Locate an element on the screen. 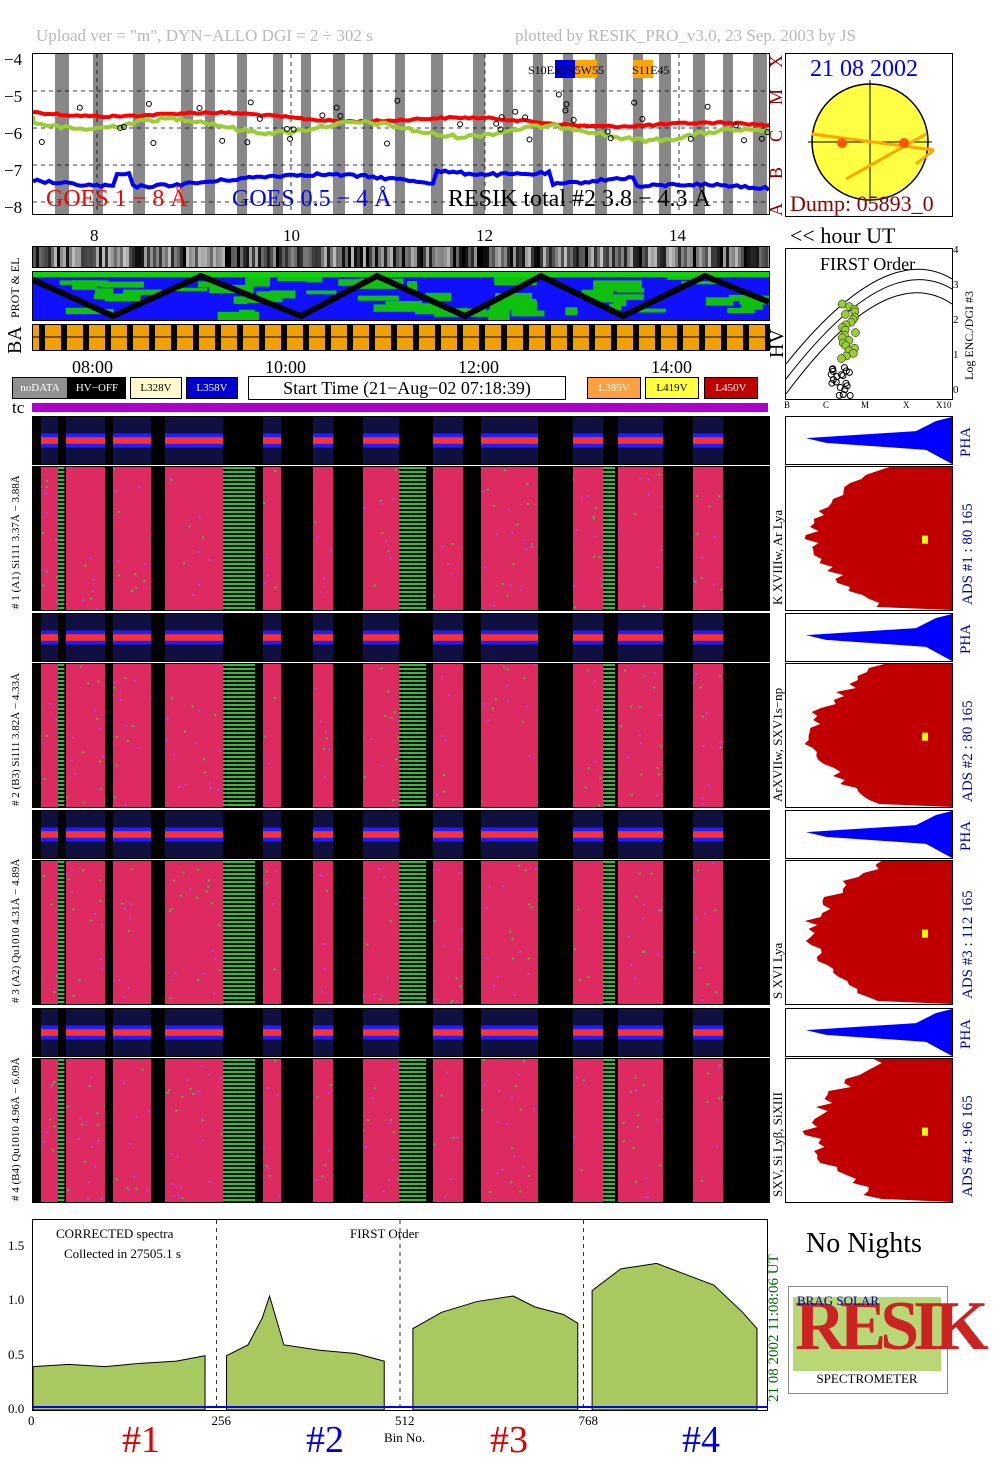 This screenshot has width=1004, height=1477. ads-label: ADS #2 : 80 165 is located at coordinates (968, 751).